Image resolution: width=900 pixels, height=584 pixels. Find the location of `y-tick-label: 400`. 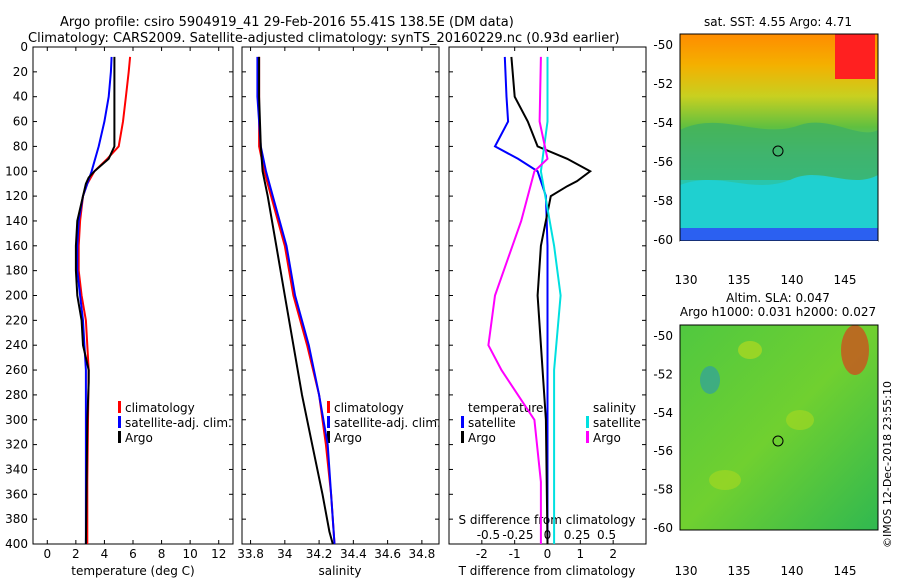

y-tick-label: 400 is located at coordinates (16, 544).